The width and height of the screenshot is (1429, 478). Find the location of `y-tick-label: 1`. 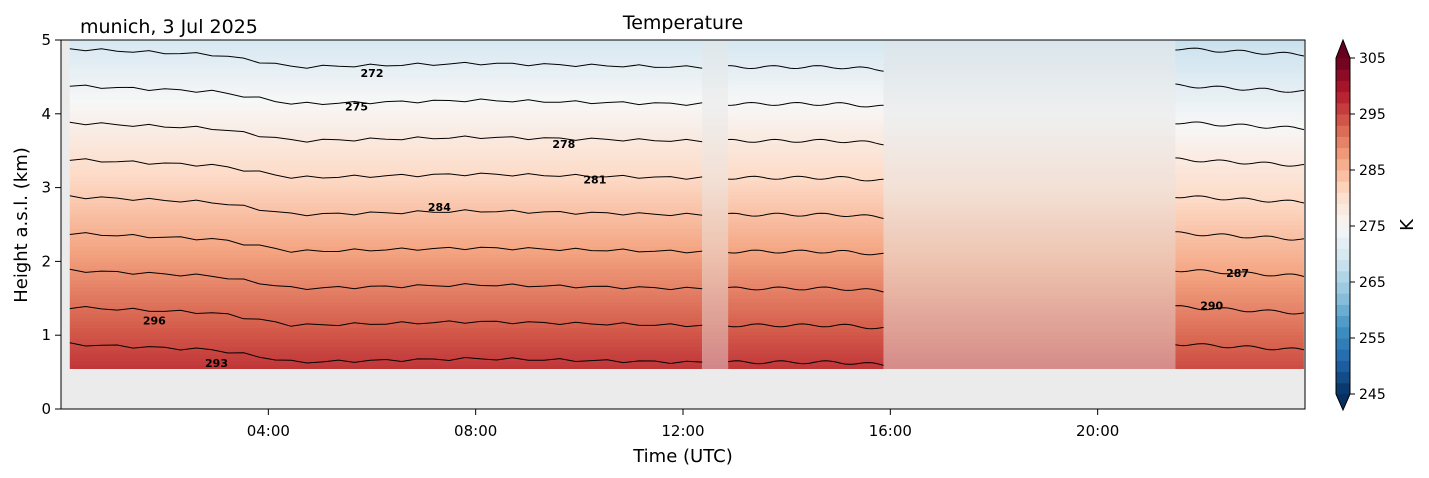

y-tick-label: 1 is located at coordinates (46, 335).